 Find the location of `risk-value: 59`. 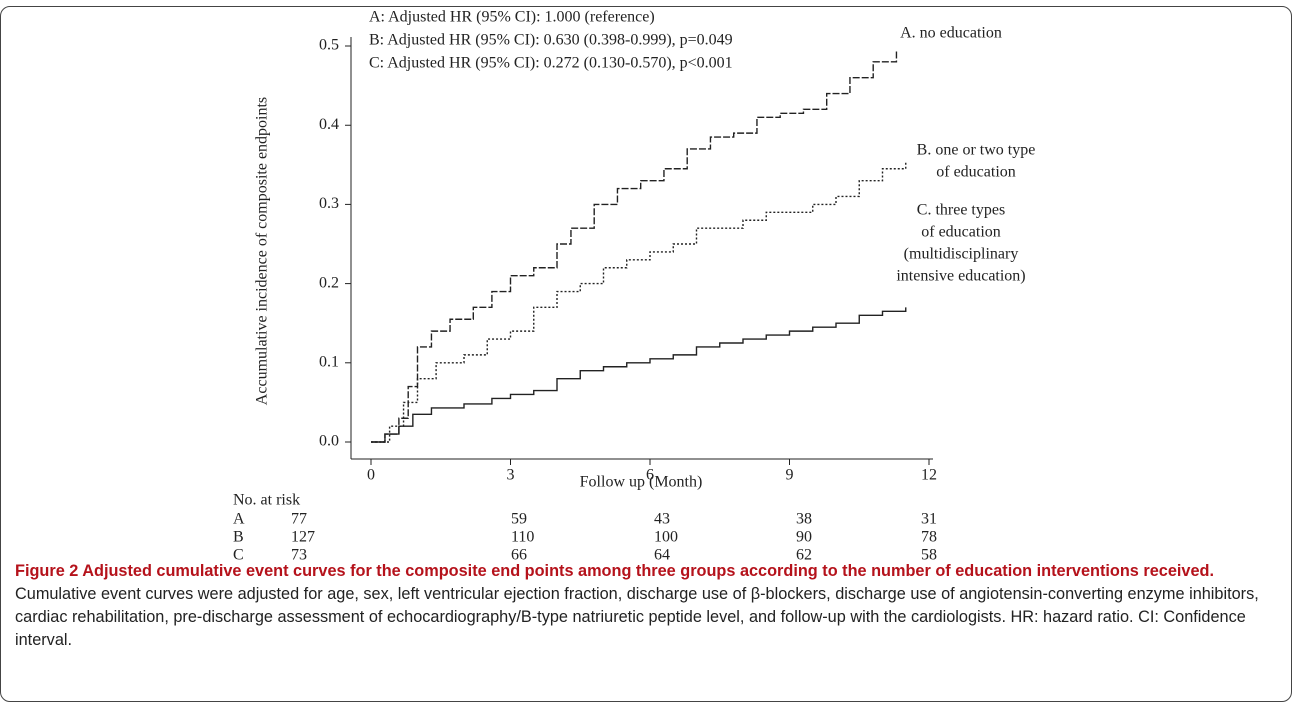

risk-value: 59 is located at coordinates (519, 519).